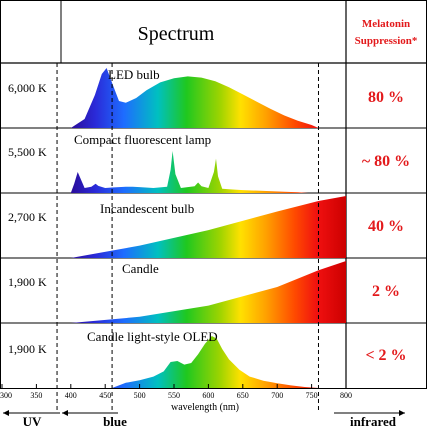  I want to click on x-tick-label-550: 550, so click(174, 395).